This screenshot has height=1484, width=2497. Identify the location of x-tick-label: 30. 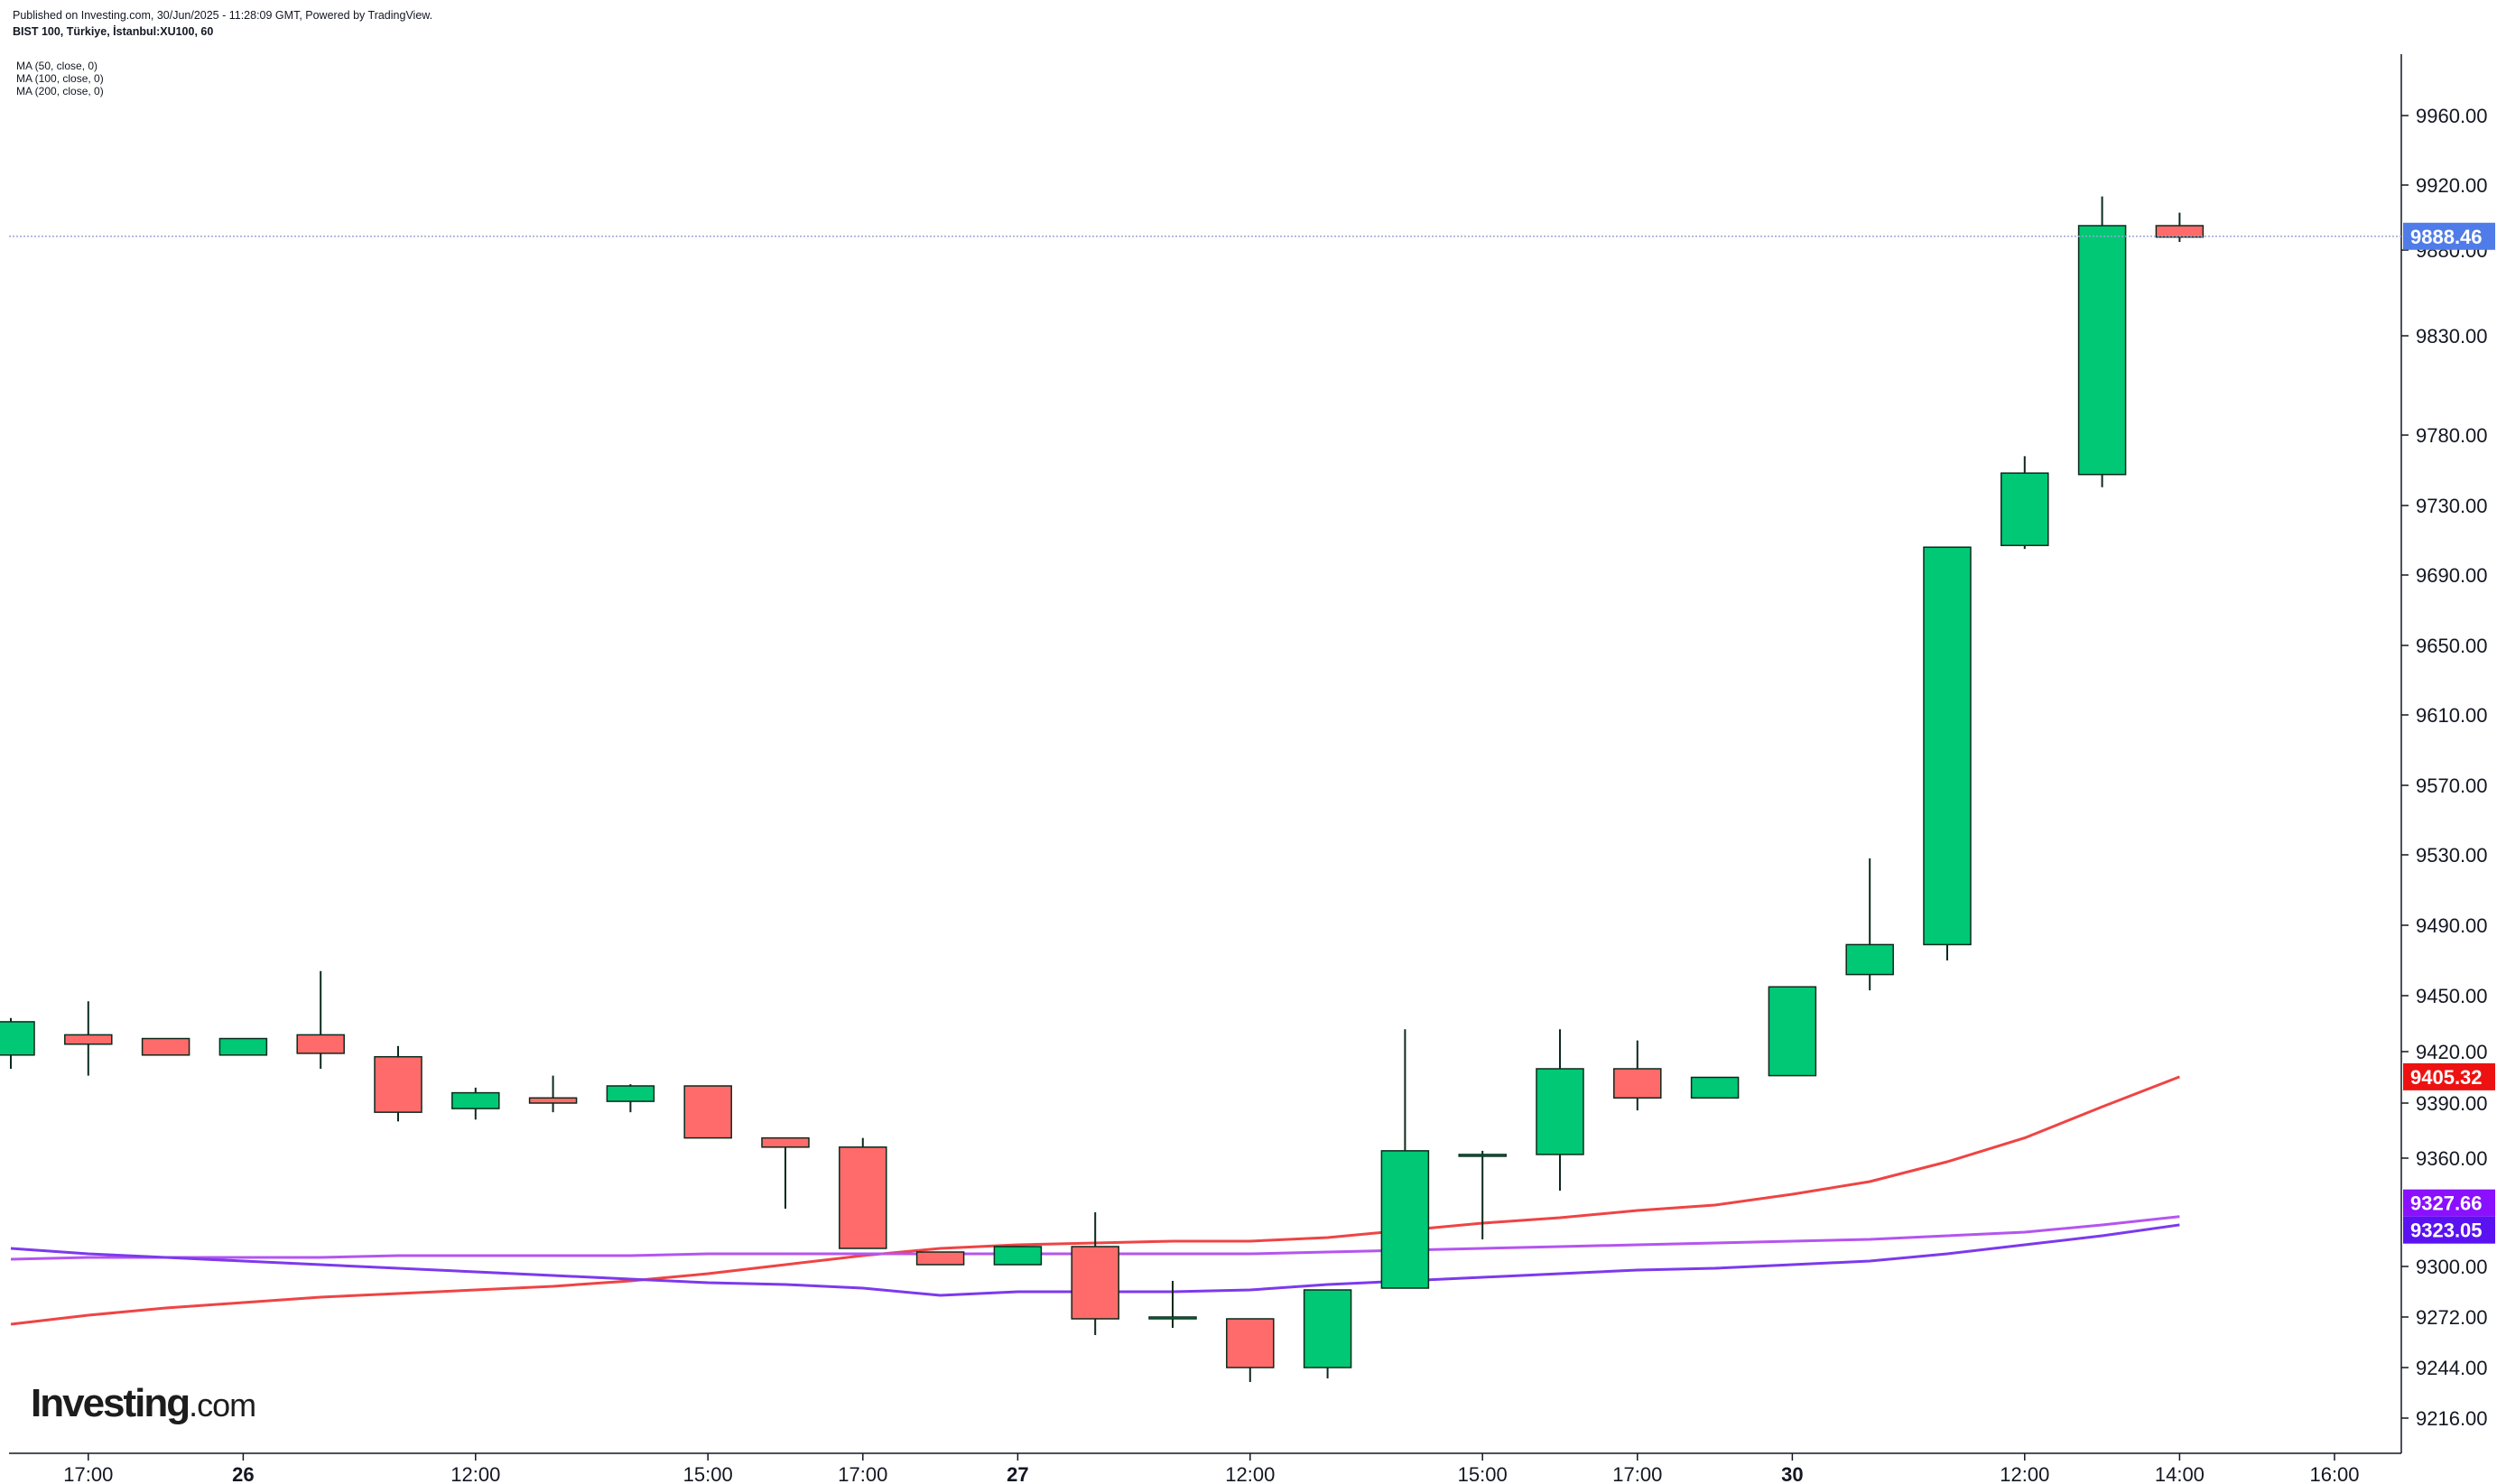
(1792, 1473).